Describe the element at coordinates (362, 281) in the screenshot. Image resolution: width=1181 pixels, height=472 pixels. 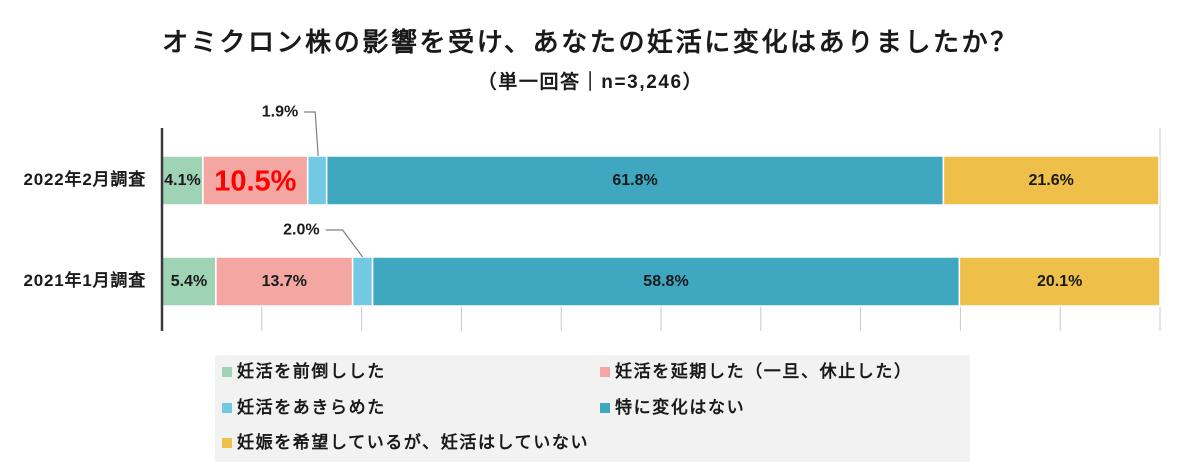
I see `bar-segment-2021-jan-survey-gave-up` at that location.